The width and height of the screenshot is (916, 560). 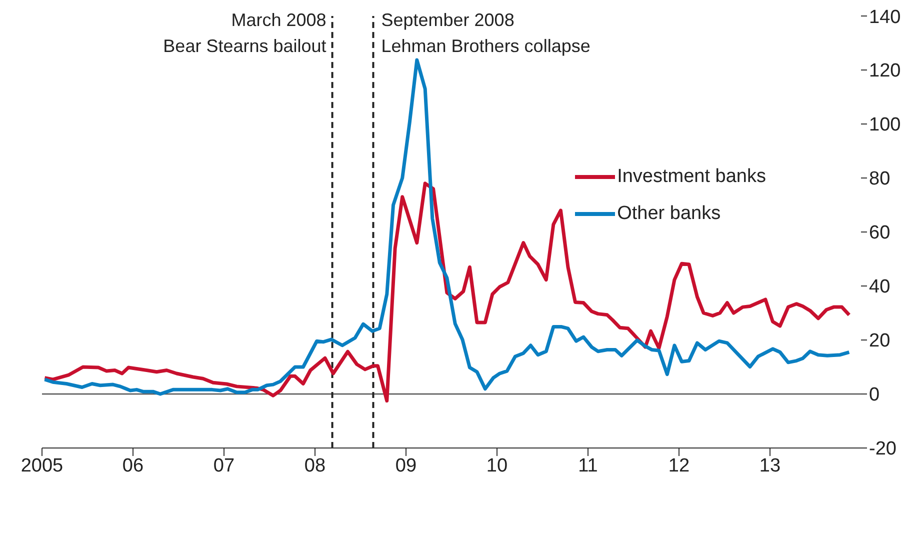 What do you see at coordinates (885, 71) in the screenshot?
I see `y-tick-label: 120` at bounding box center [885, 71].